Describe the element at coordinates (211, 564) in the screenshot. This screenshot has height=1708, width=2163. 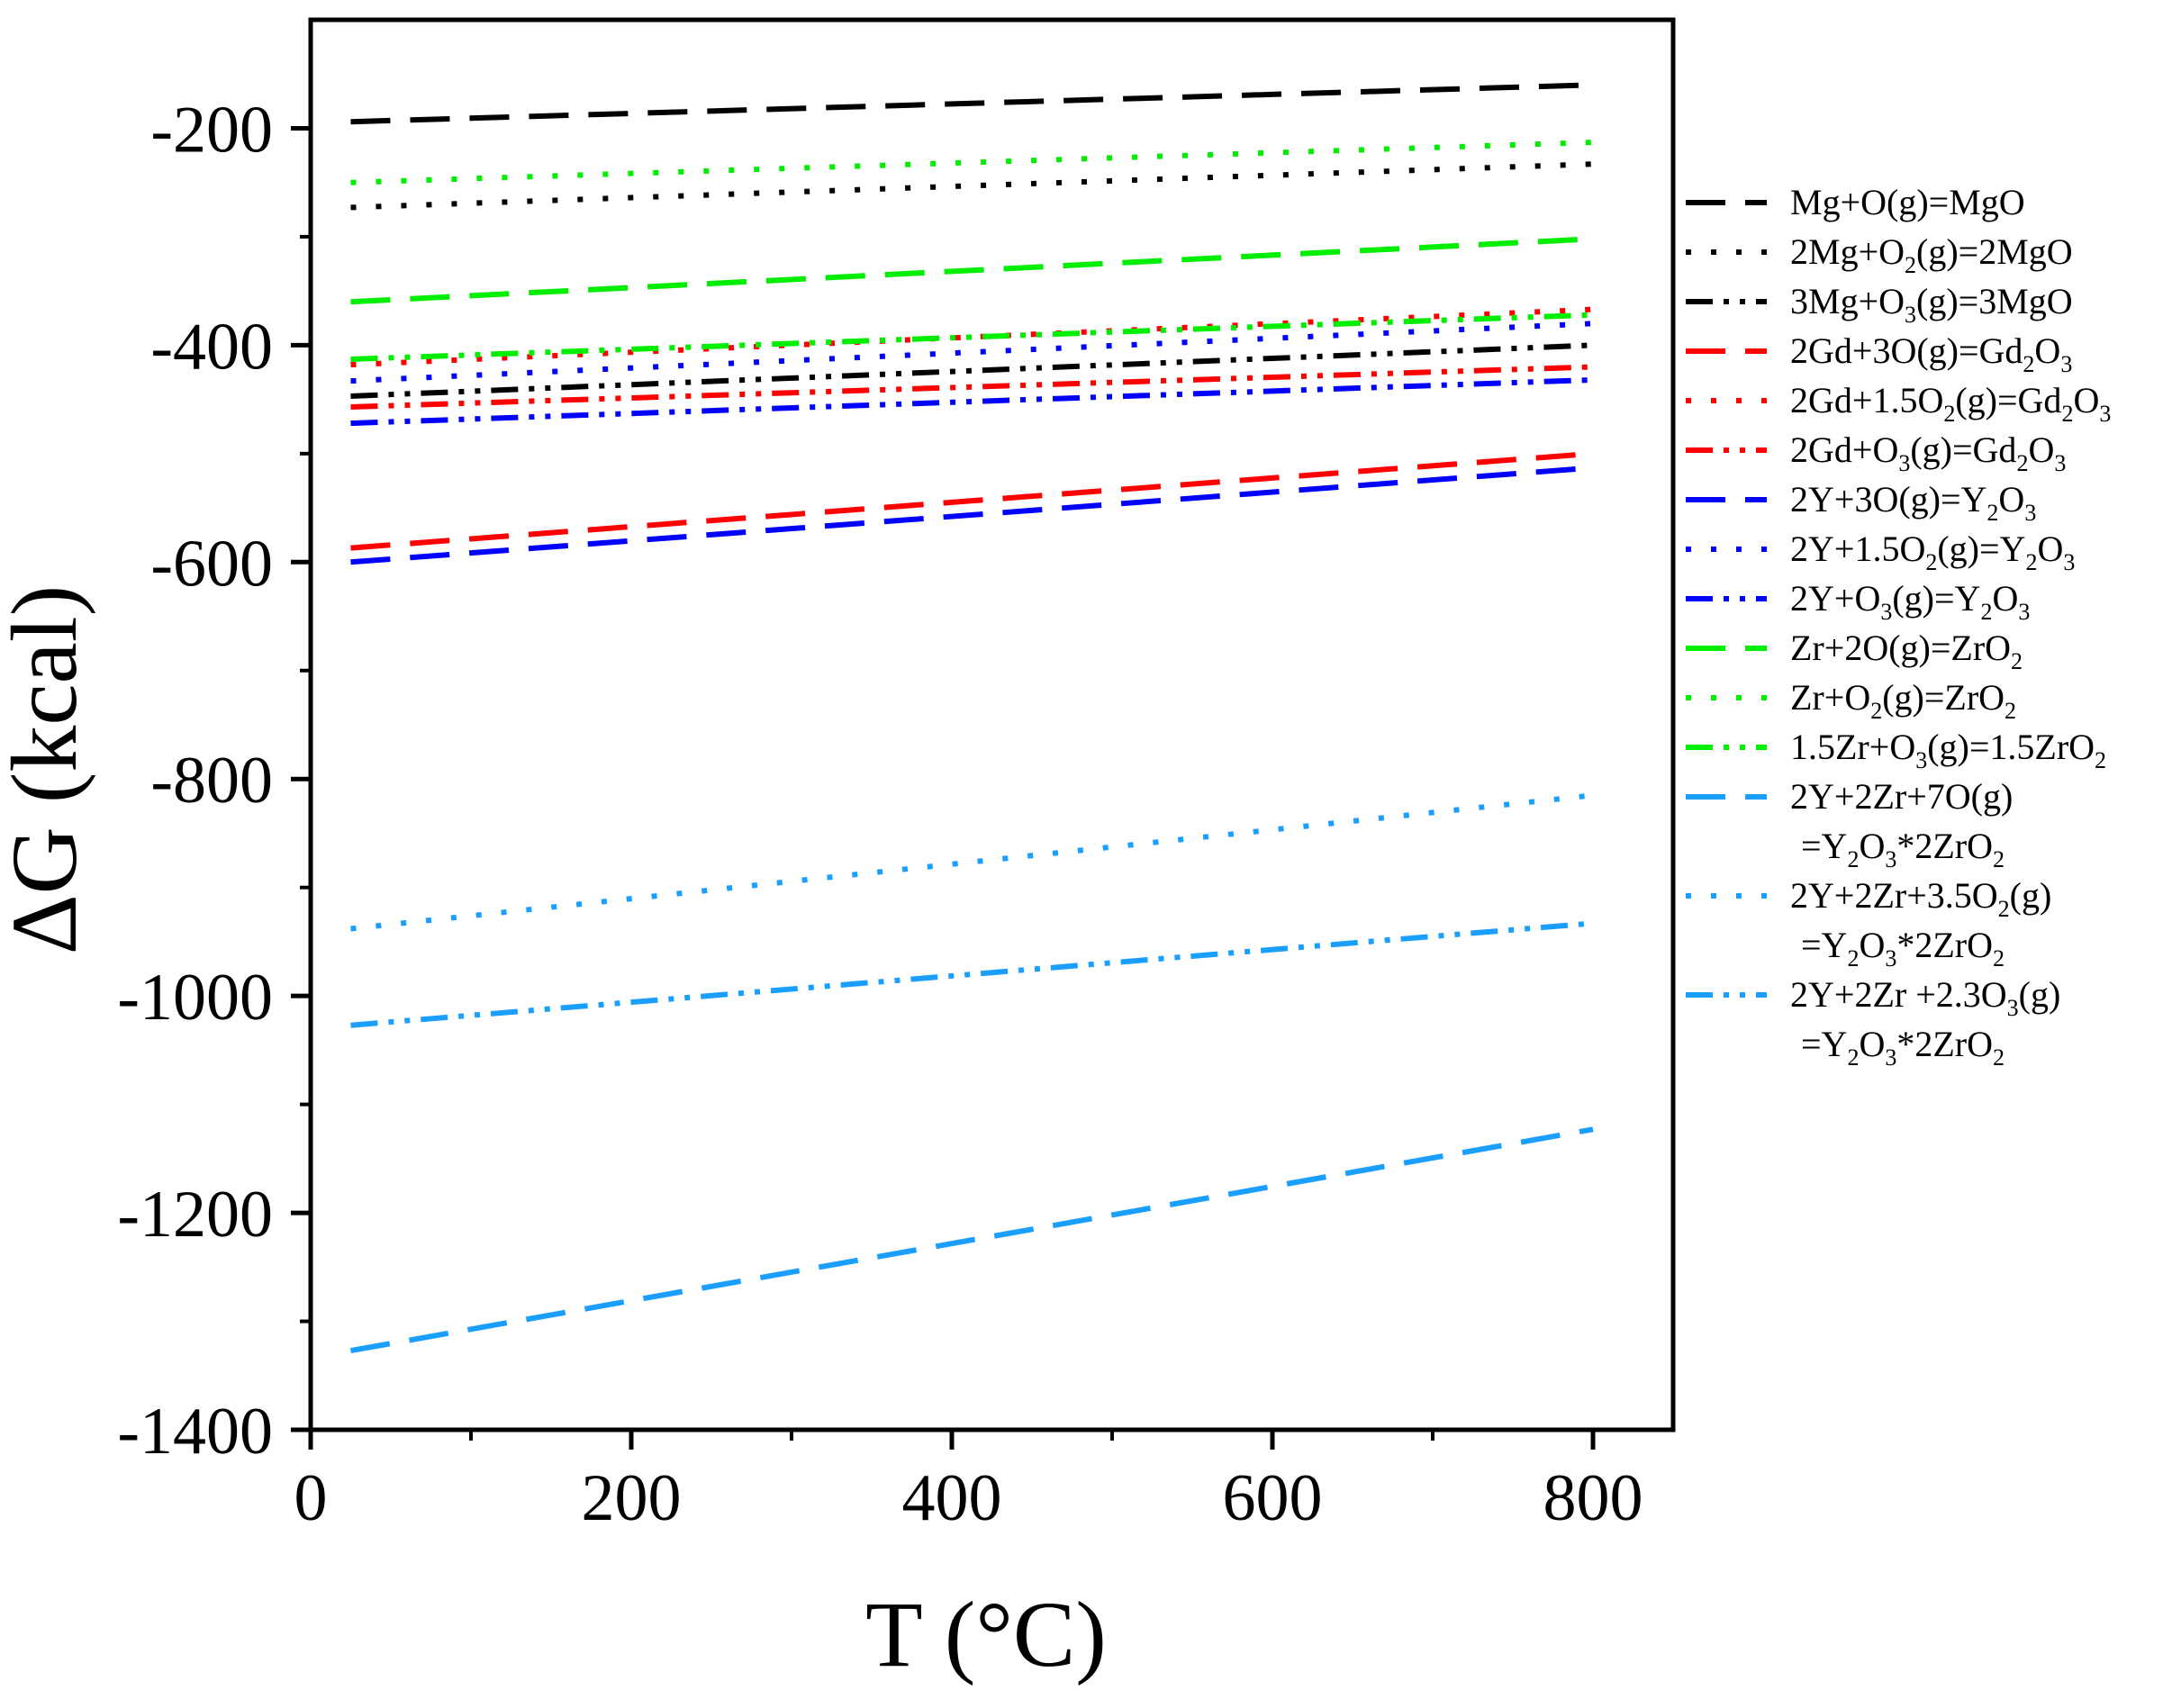
I see `y-tick-label: -600` at that location.